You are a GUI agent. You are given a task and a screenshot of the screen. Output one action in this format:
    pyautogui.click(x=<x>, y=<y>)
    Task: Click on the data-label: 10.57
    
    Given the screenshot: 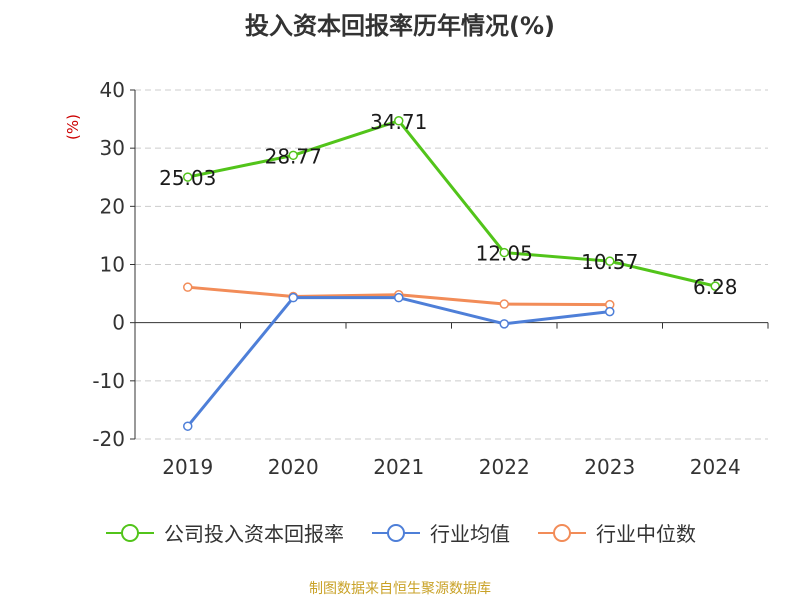 What is the action you would take?
    pyautogui.click(x=609, y=262)
    